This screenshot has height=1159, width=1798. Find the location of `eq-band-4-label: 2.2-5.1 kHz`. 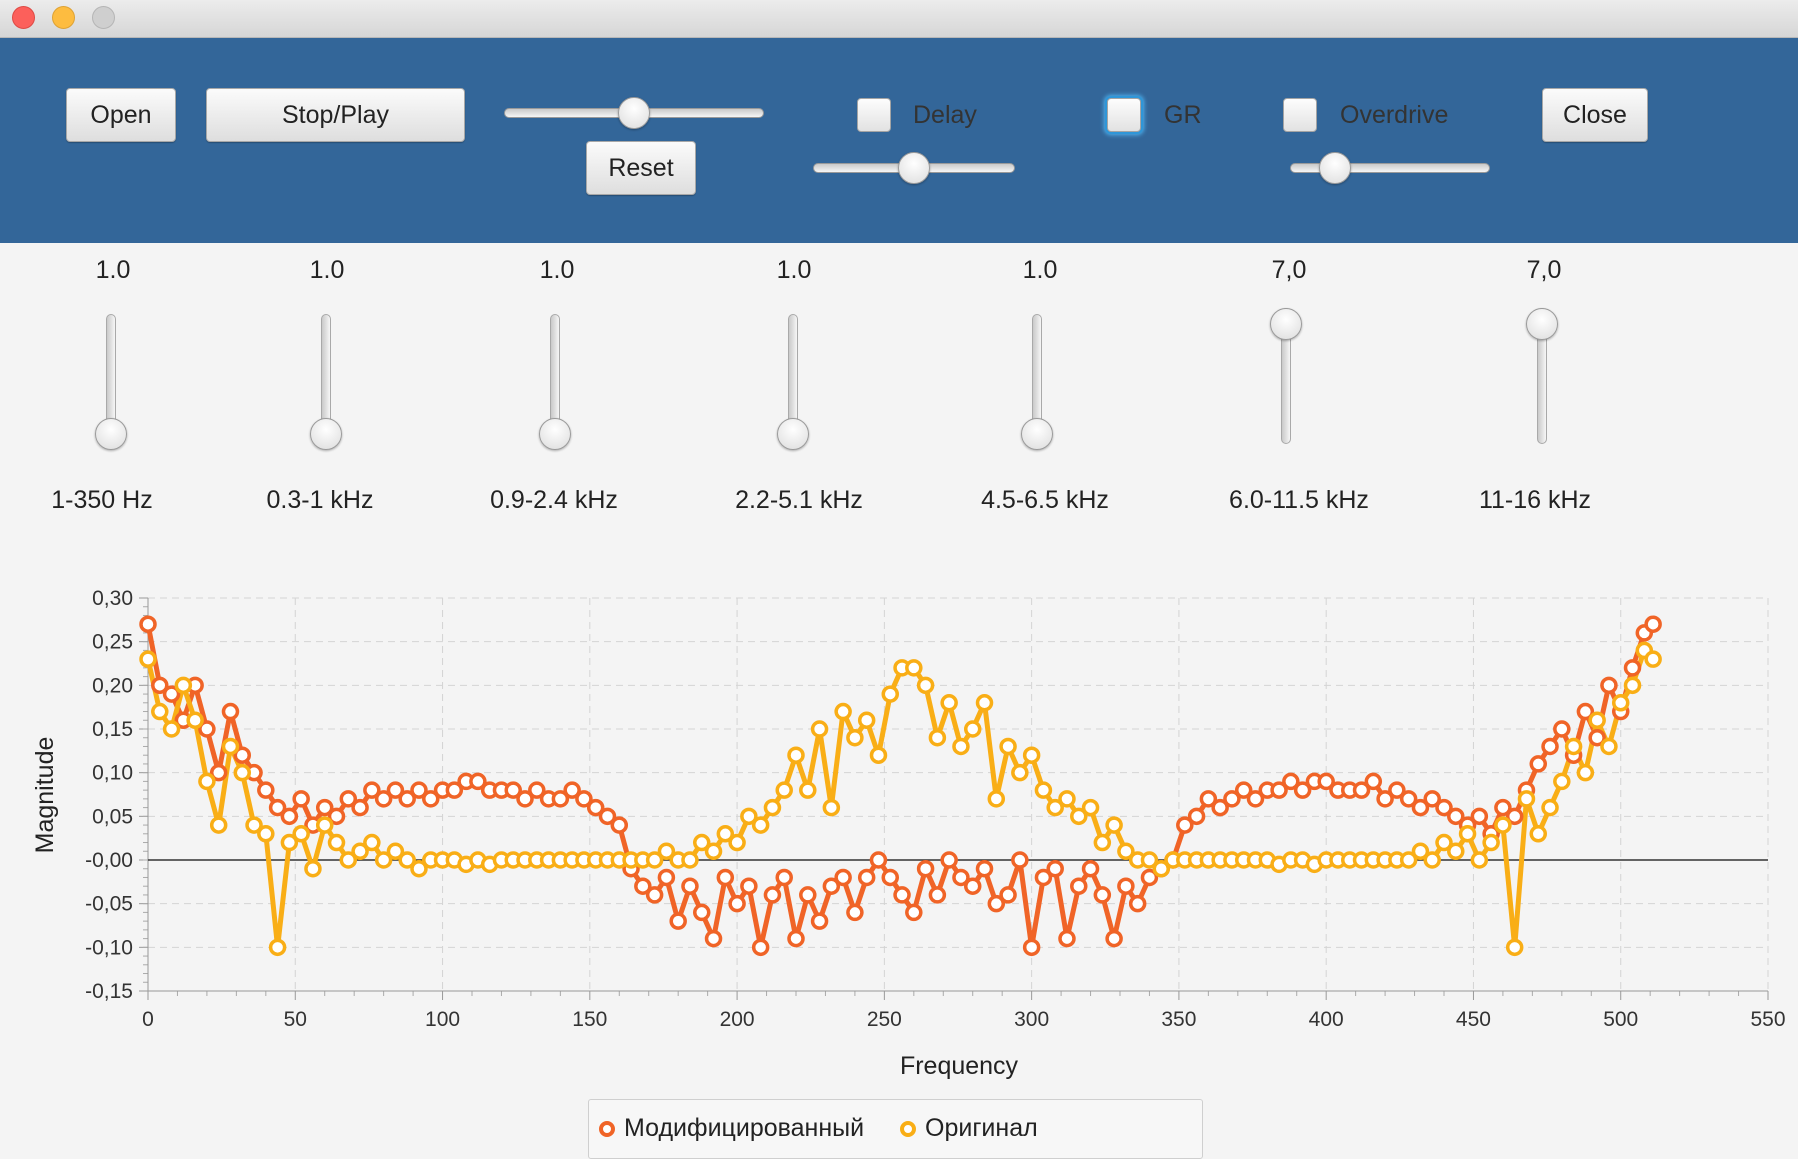

eq-band-4-label: 2.2-5.1 kHz is located at coordinates (799, 500).